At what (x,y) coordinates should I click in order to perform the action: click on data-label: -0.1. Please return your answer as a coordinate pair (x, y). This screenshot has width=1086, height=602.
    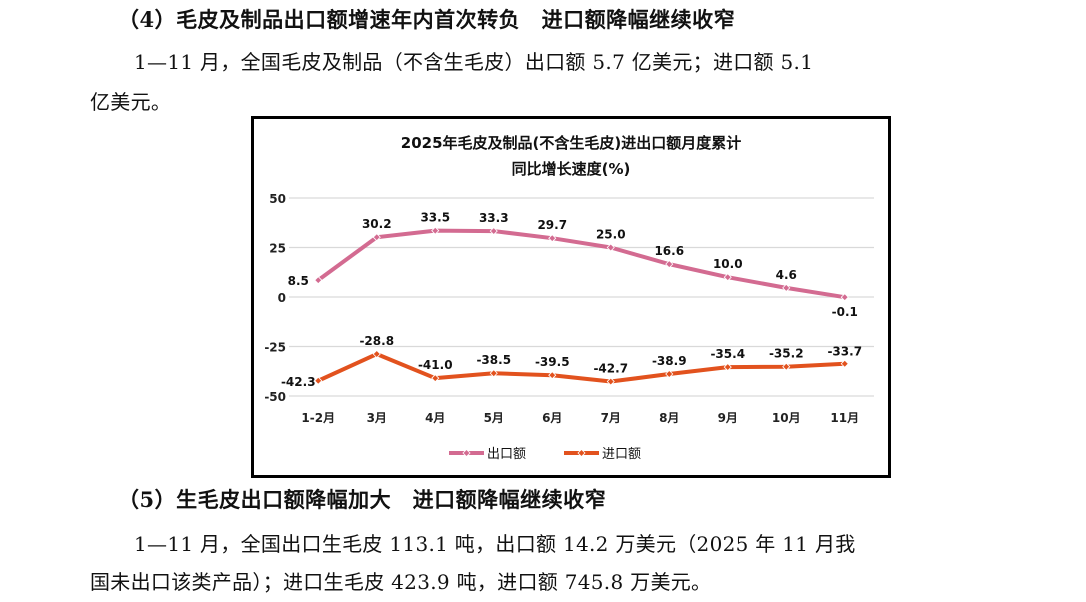
    Looking at the image, I should click on (845, 312).